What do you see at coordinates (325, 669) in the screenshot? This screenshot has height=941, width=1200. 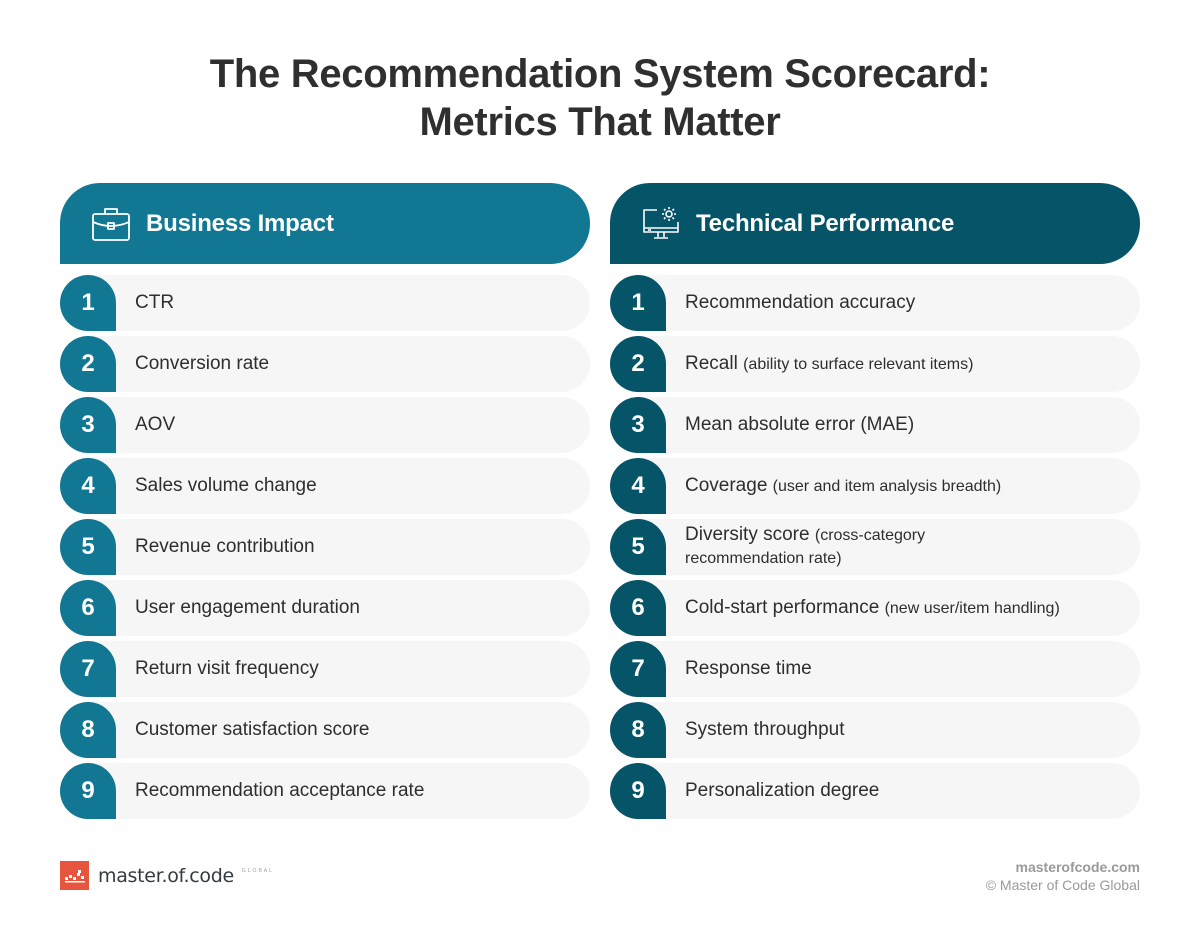 I see `list-item: 7 Return visit frequency` at bounding box center [325, 669].